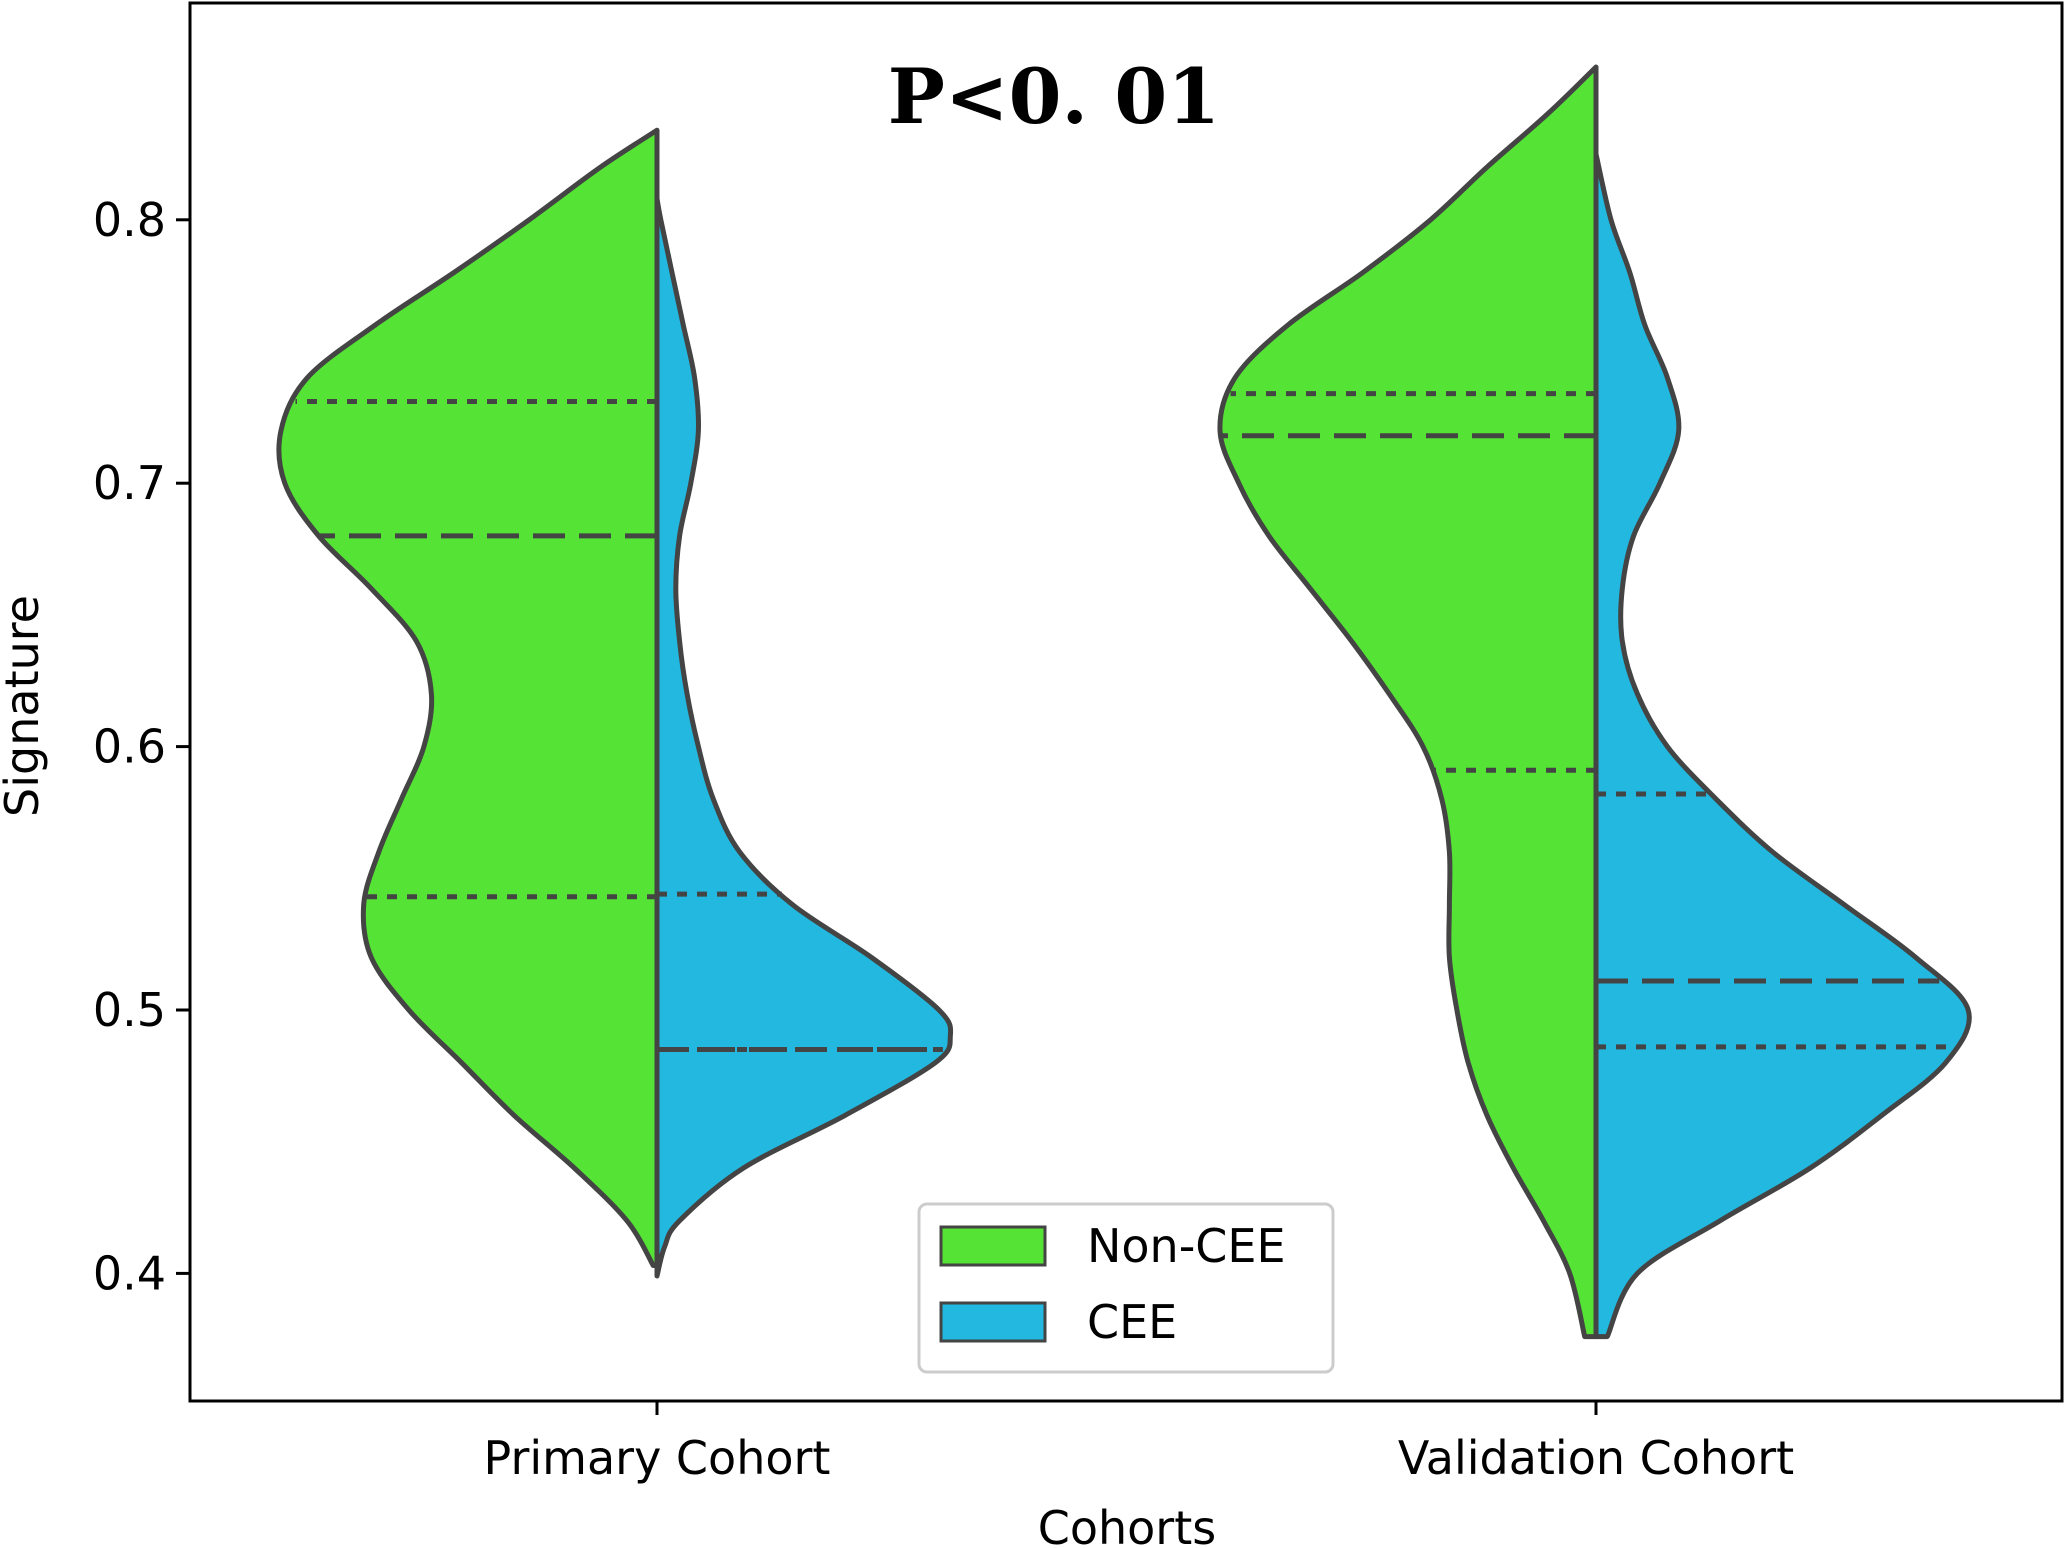 This screenshot has width=2067, height=1548. What do you see at coordinates (993, 1322) in the screenshot?
I see `legend-swatch-cee` at bounding box center [993, 1322].